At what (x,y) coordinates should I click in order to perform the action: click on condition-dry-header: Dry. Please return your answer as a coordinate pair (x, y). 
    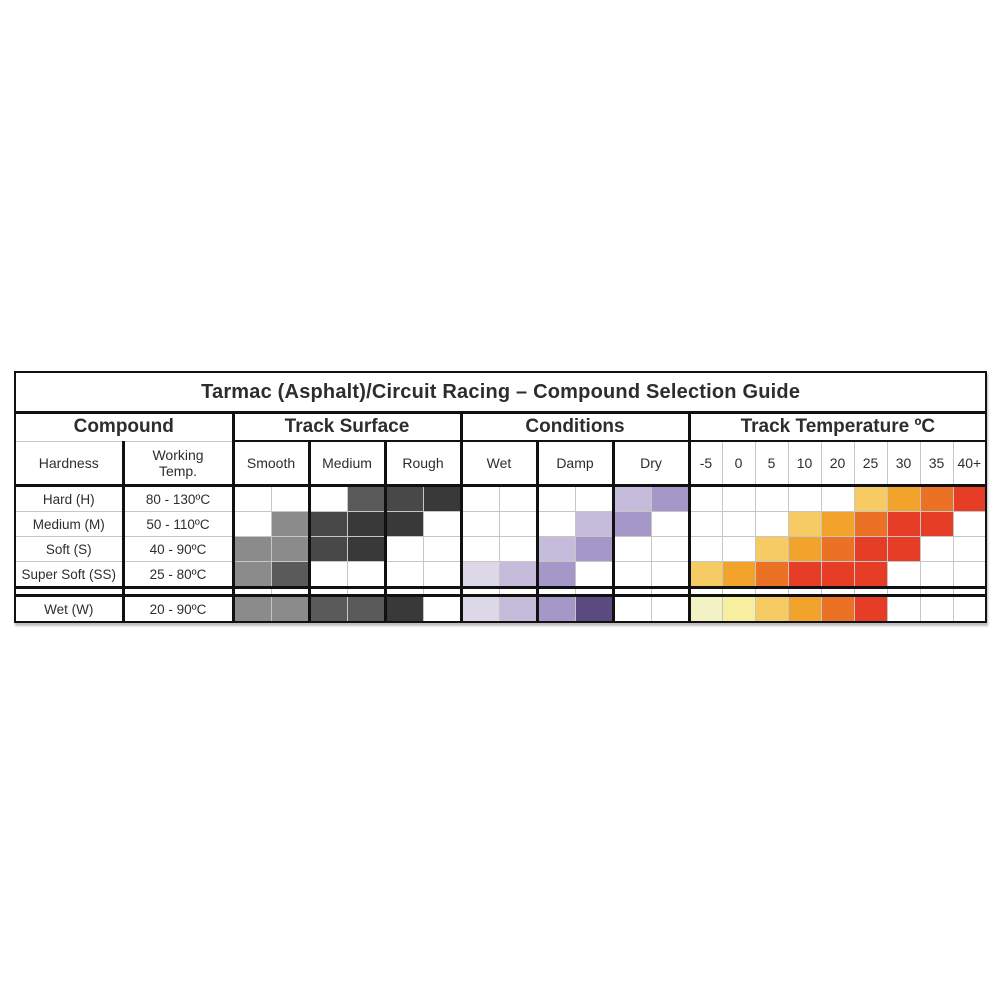
    Looking at the image, I should click on (650, 463).